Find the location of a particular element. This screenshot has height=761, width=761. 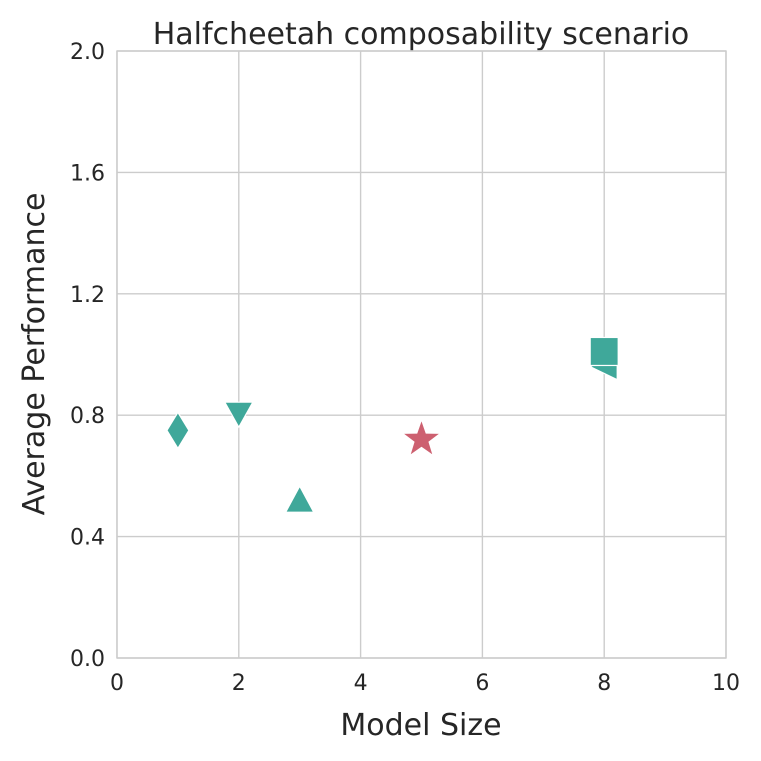

square-marker is located at coordinates (604, 351).